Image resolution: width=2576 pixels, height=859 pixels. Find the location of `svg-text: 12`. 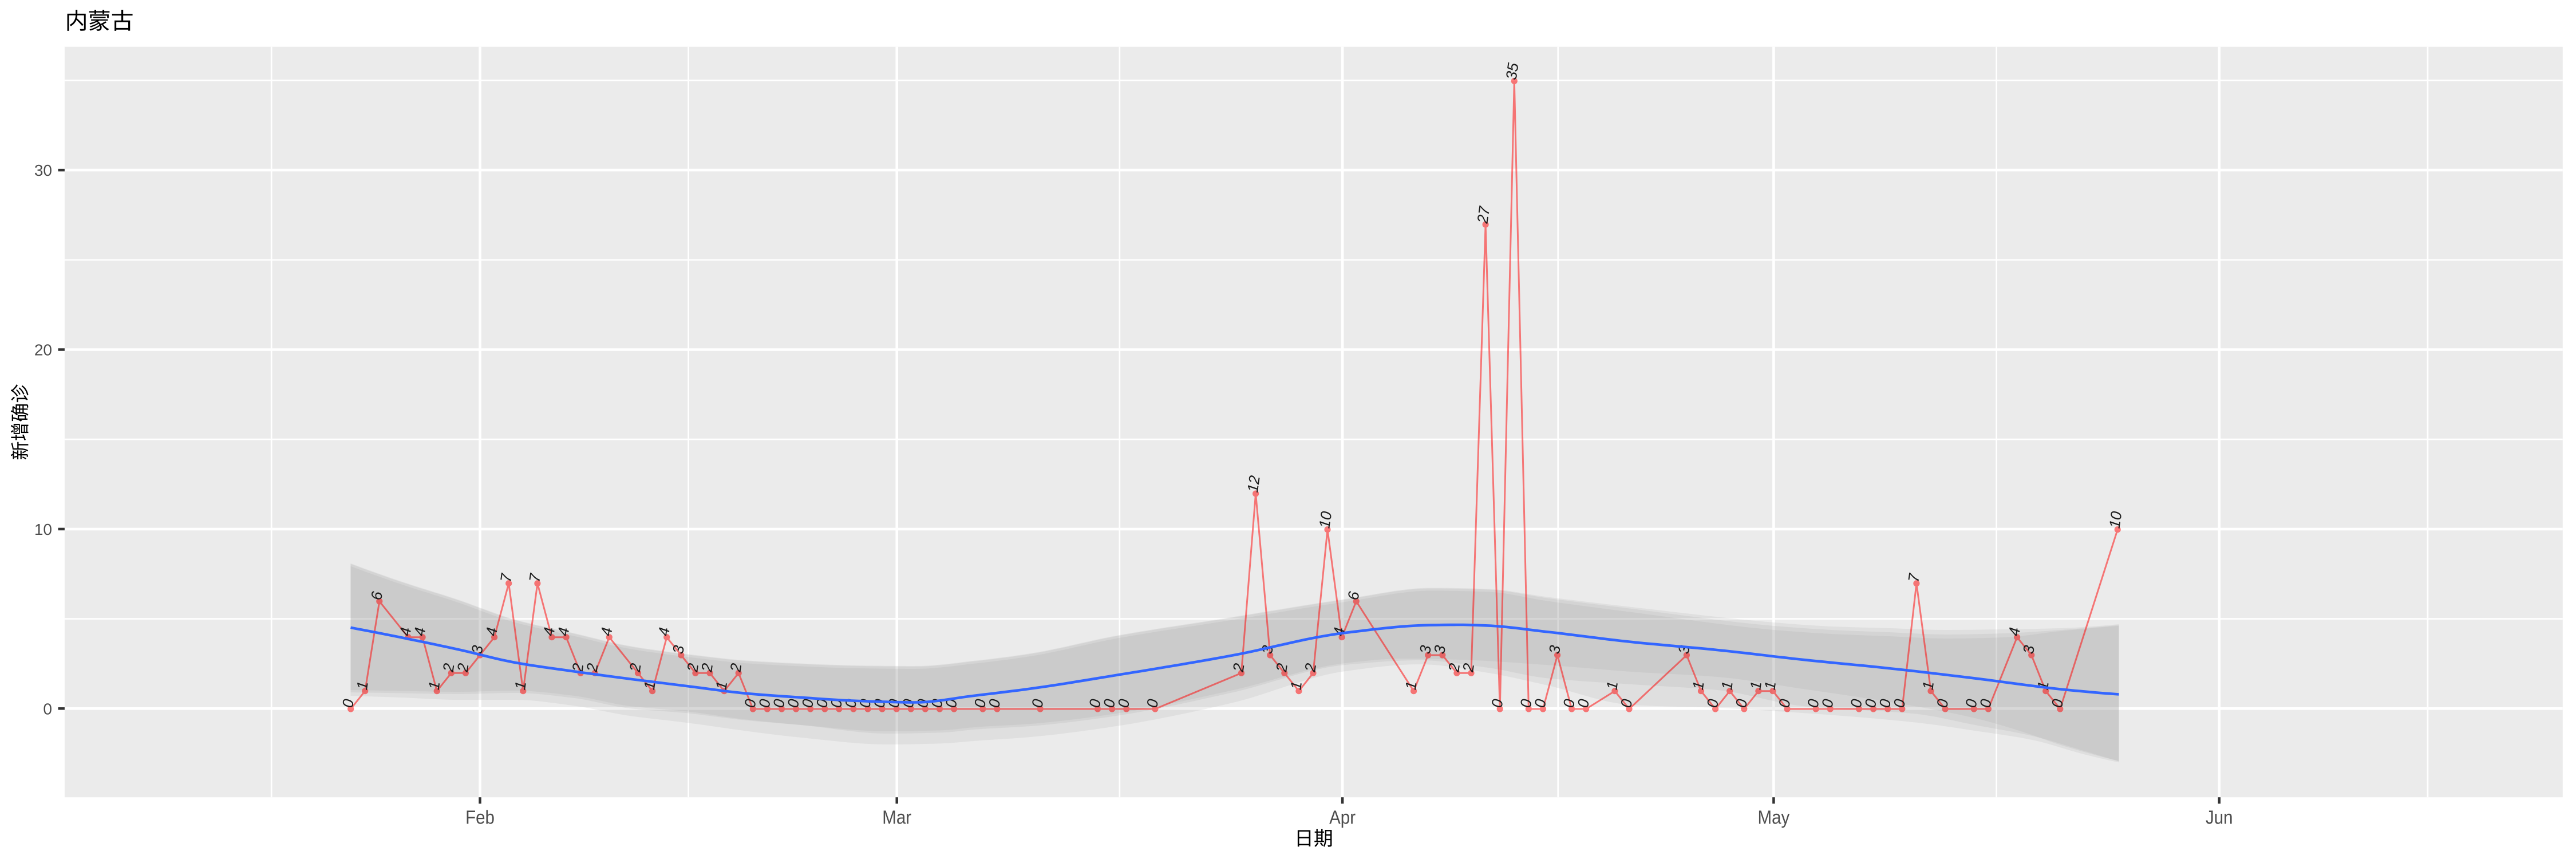

svg-text: 12 is located at coordinates (1253, 484).